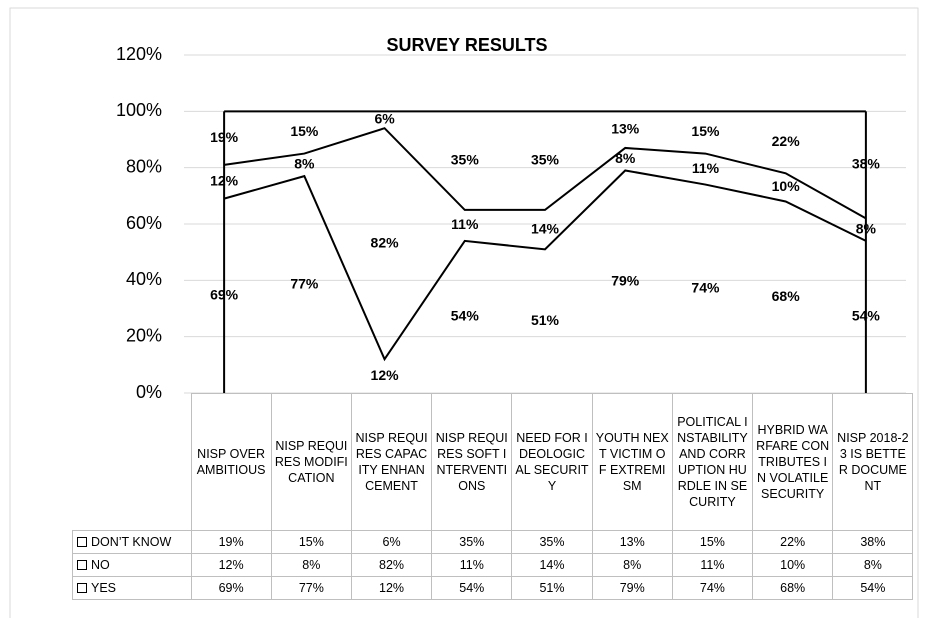 The height and width of the screenshot is (618, 928). I want to click on legend-cell: NO, so click(132, 565).